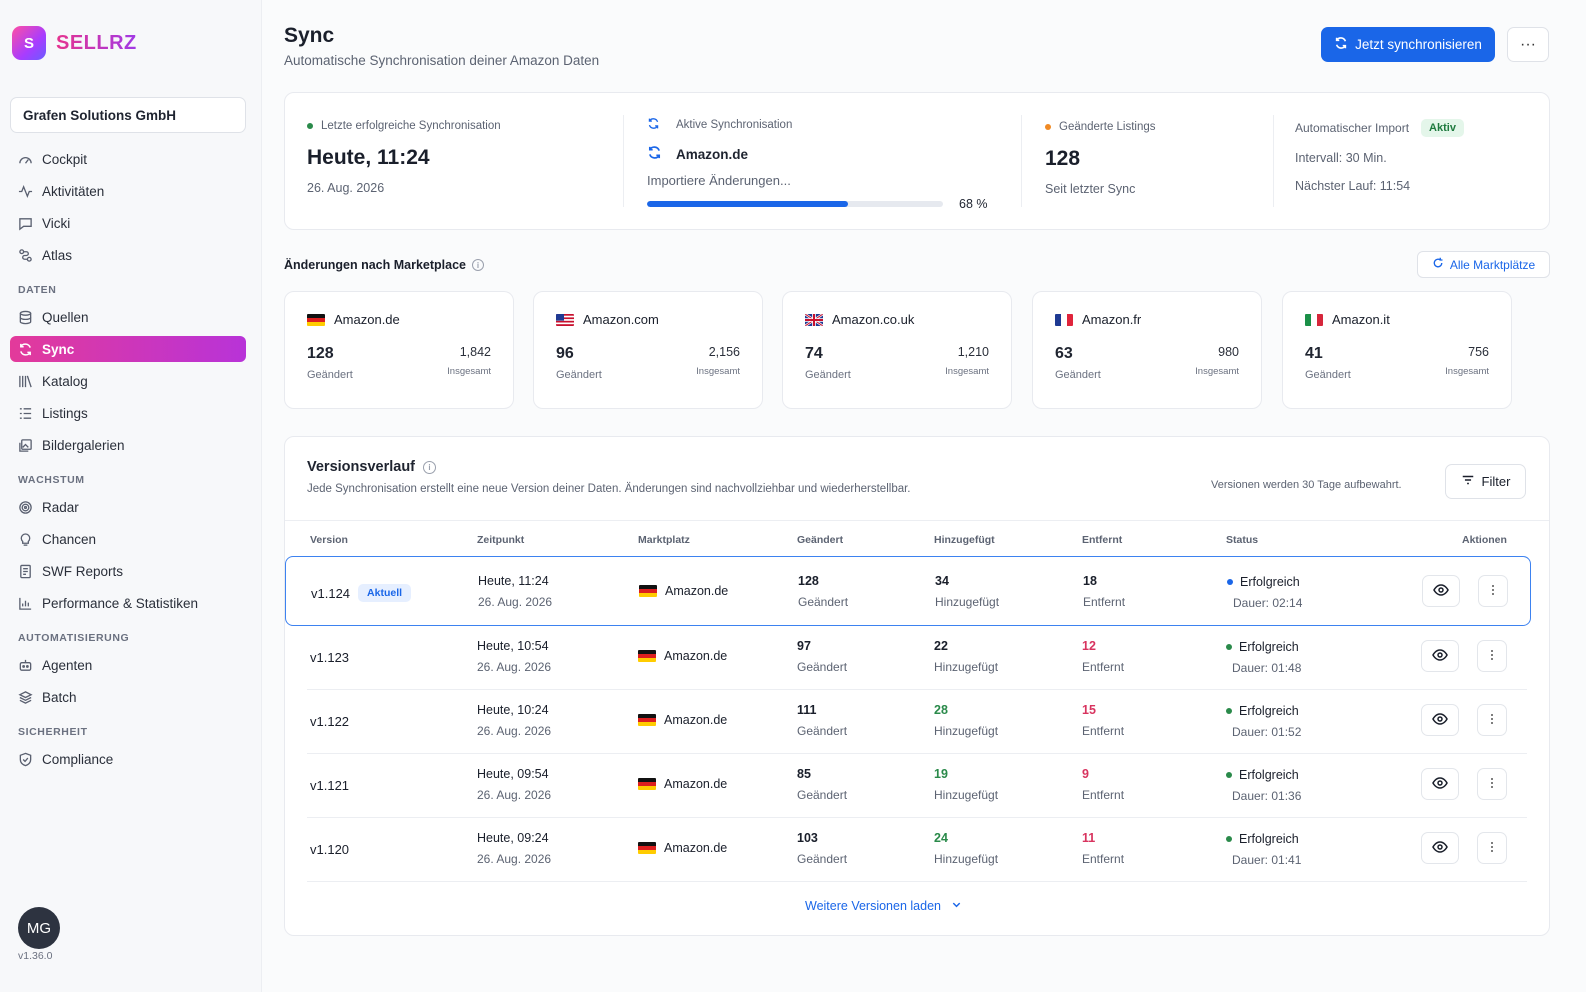  Describe the element at coordinates (128, 191) in the screenshot. I see `nav-item-aktivitaeten: Aktivitäten` at that location.